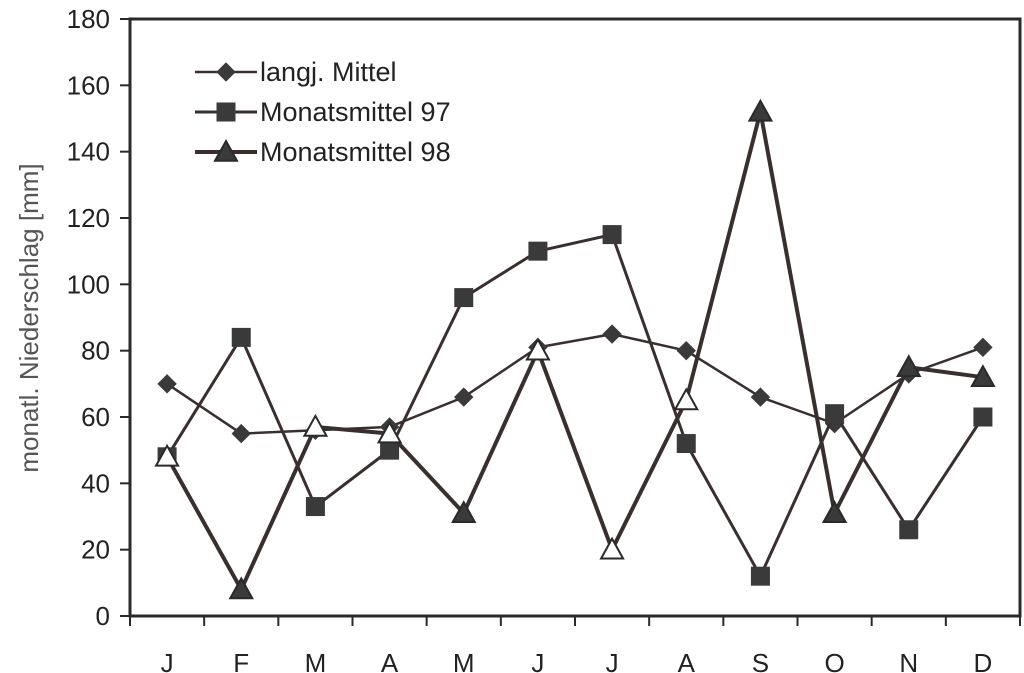 This screenshot has width=1024, height=673. Describe the element at coordinates (88, 284) in the screenshot. I see `y-tick-label: 100` at that location.